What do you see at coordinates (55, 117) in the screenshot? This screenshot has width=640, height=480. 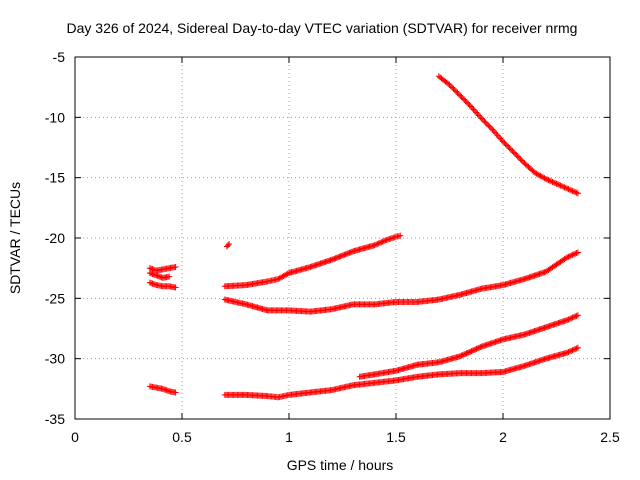 I see `y-tick-label: -10` at bounding box center [55, 117].